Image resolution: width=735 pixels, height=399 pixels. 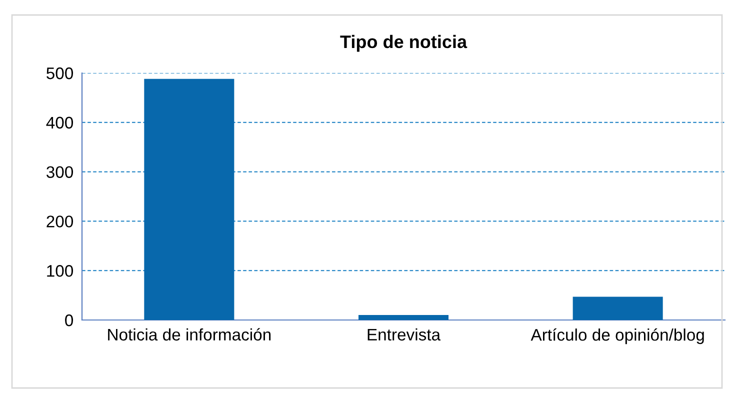 What do you see at coordinates (60, 172) in the screenshot?
I see `y-tick-label: 300` at bounding box center [60, 172].